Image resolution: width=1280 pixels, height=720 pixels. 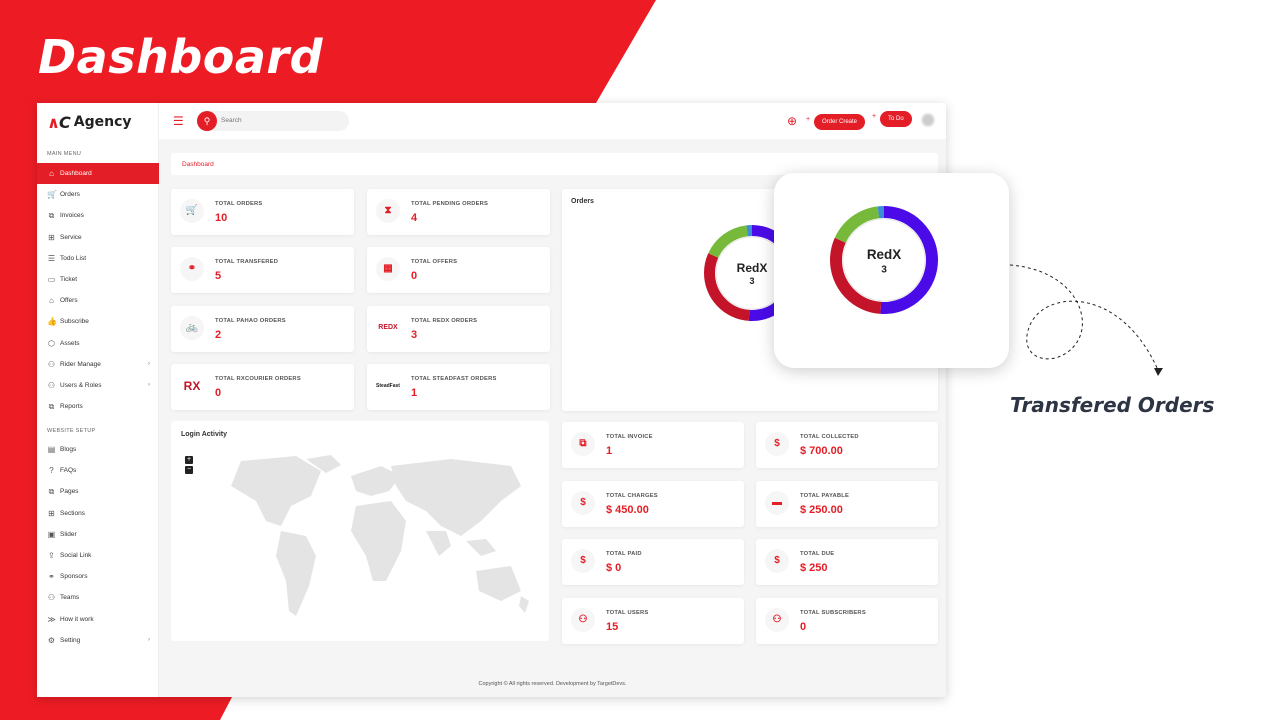 I want to click on sidebar-item-rider-manage: ⚇ Rider Manage ›, so click(x=98, y=364).